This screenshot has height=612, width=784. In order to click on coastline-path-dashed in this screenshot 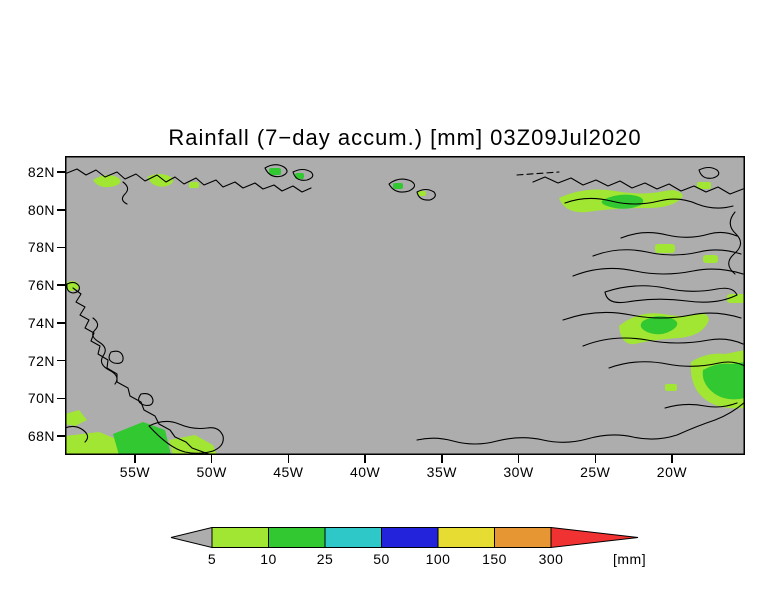, I will do `click(538, 173)`.